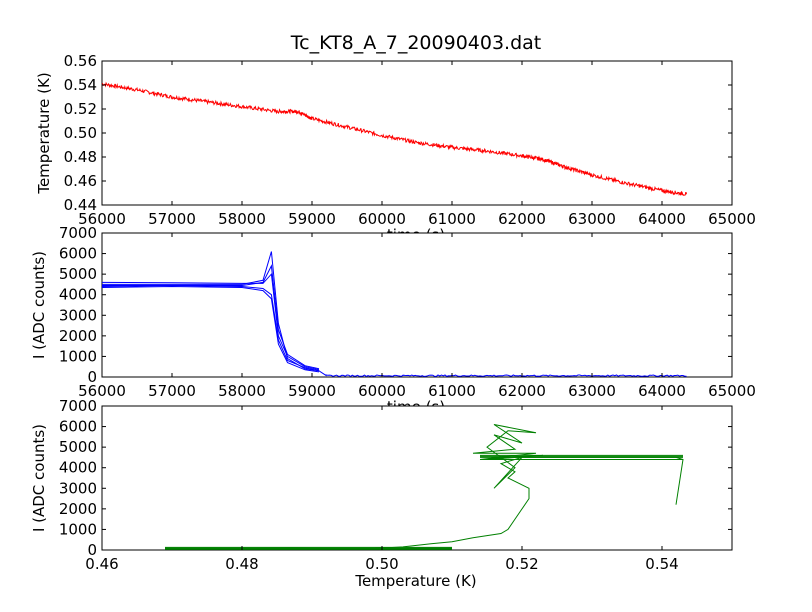  Describe the element at coordinates (415, 581) in the screenshot. I see `x-axis-label: Temperature (K)` at that location.